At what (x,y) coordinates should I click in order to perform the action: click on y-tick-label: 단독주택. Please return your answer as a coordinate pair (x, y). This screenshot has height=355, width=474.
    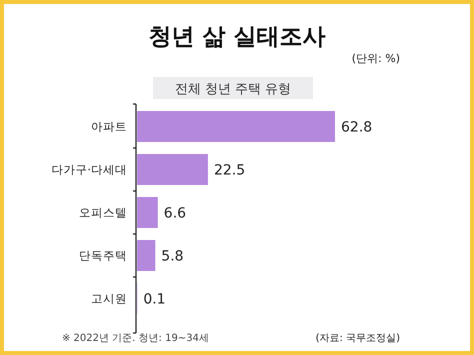
    Looking at the image, I should click on (103, 255).